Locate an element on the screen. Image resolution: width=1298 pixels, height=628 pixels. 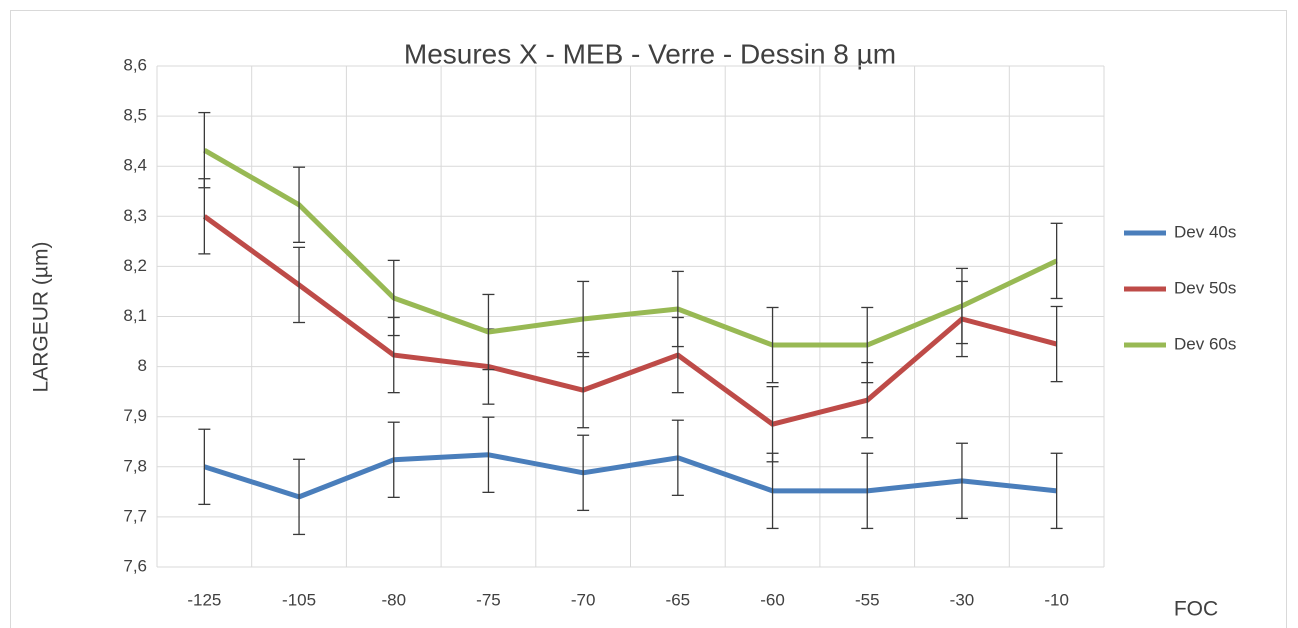
y-tick-label: 7,7 is located at coordinates (135, 515).